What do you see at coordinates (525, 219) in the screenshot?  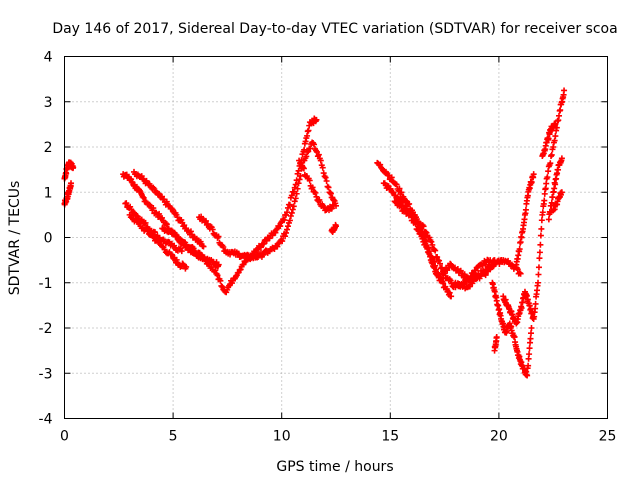 I see `series-sat-s` at bounding box center [525, 219].